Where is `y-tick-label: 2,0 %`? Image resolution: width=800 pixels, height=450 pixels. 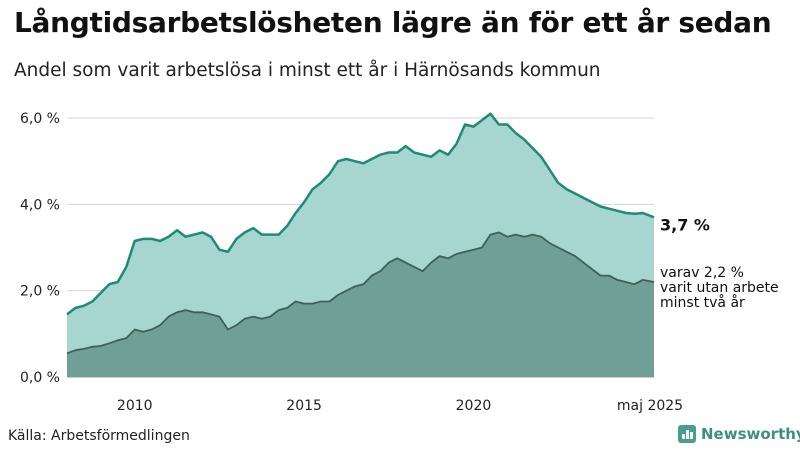 y-tick-label: 2,0 % is located at coordinates (40, 292).